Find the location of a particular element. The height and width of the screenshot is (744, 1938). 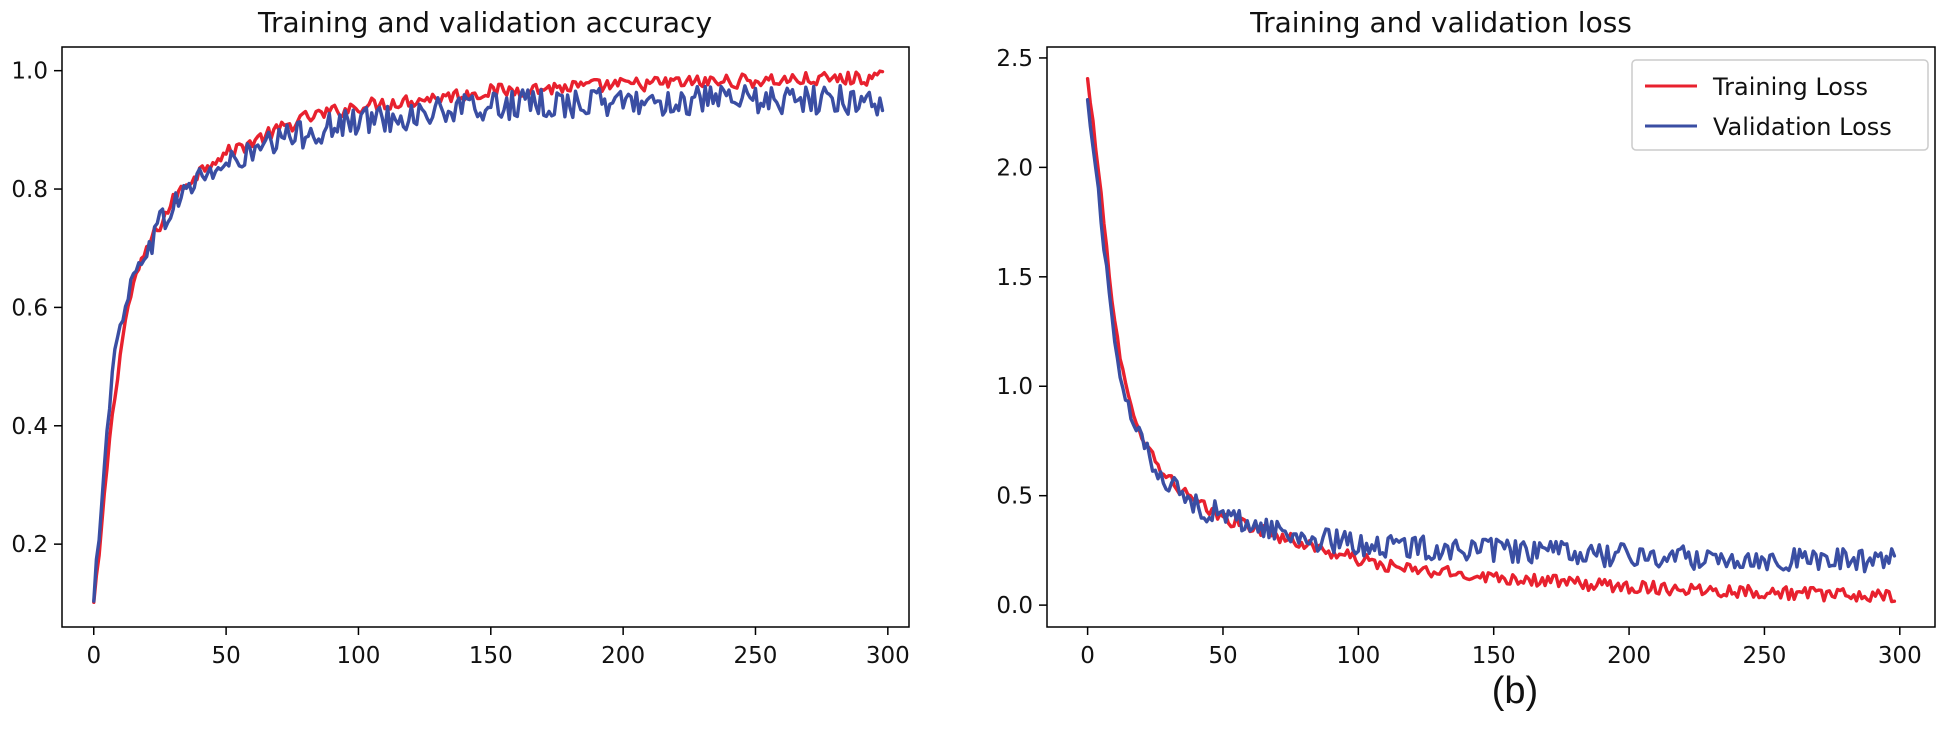

loss-legend: Training Loss Validation Loss is located at coordinates (1780, 105).